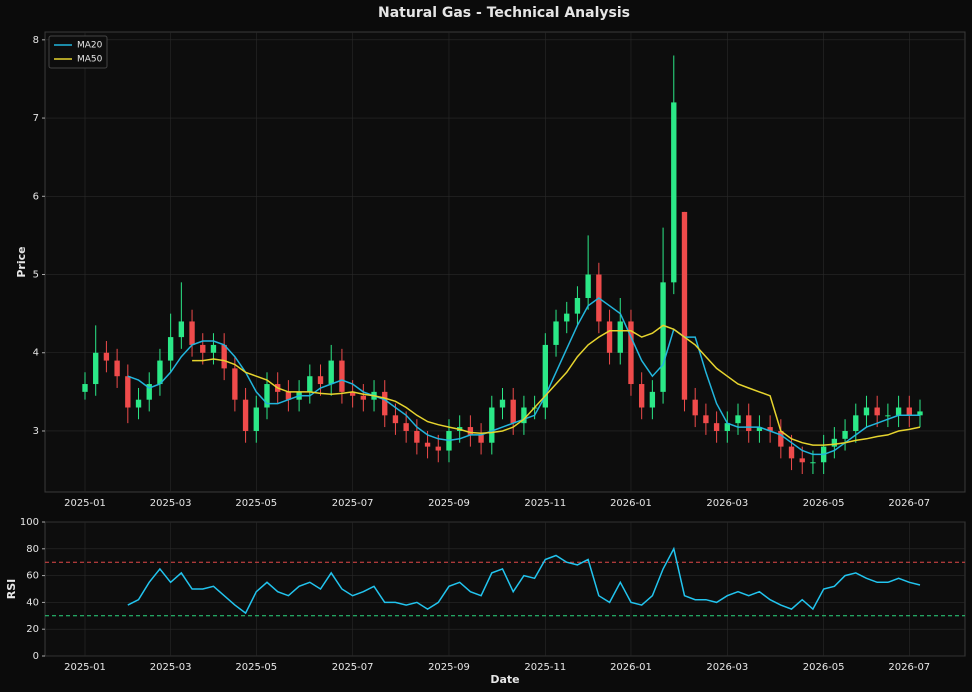  Describe the element at coordinates (36, 353) in the screenshot. I see `y-tick-label: 4` at that location.